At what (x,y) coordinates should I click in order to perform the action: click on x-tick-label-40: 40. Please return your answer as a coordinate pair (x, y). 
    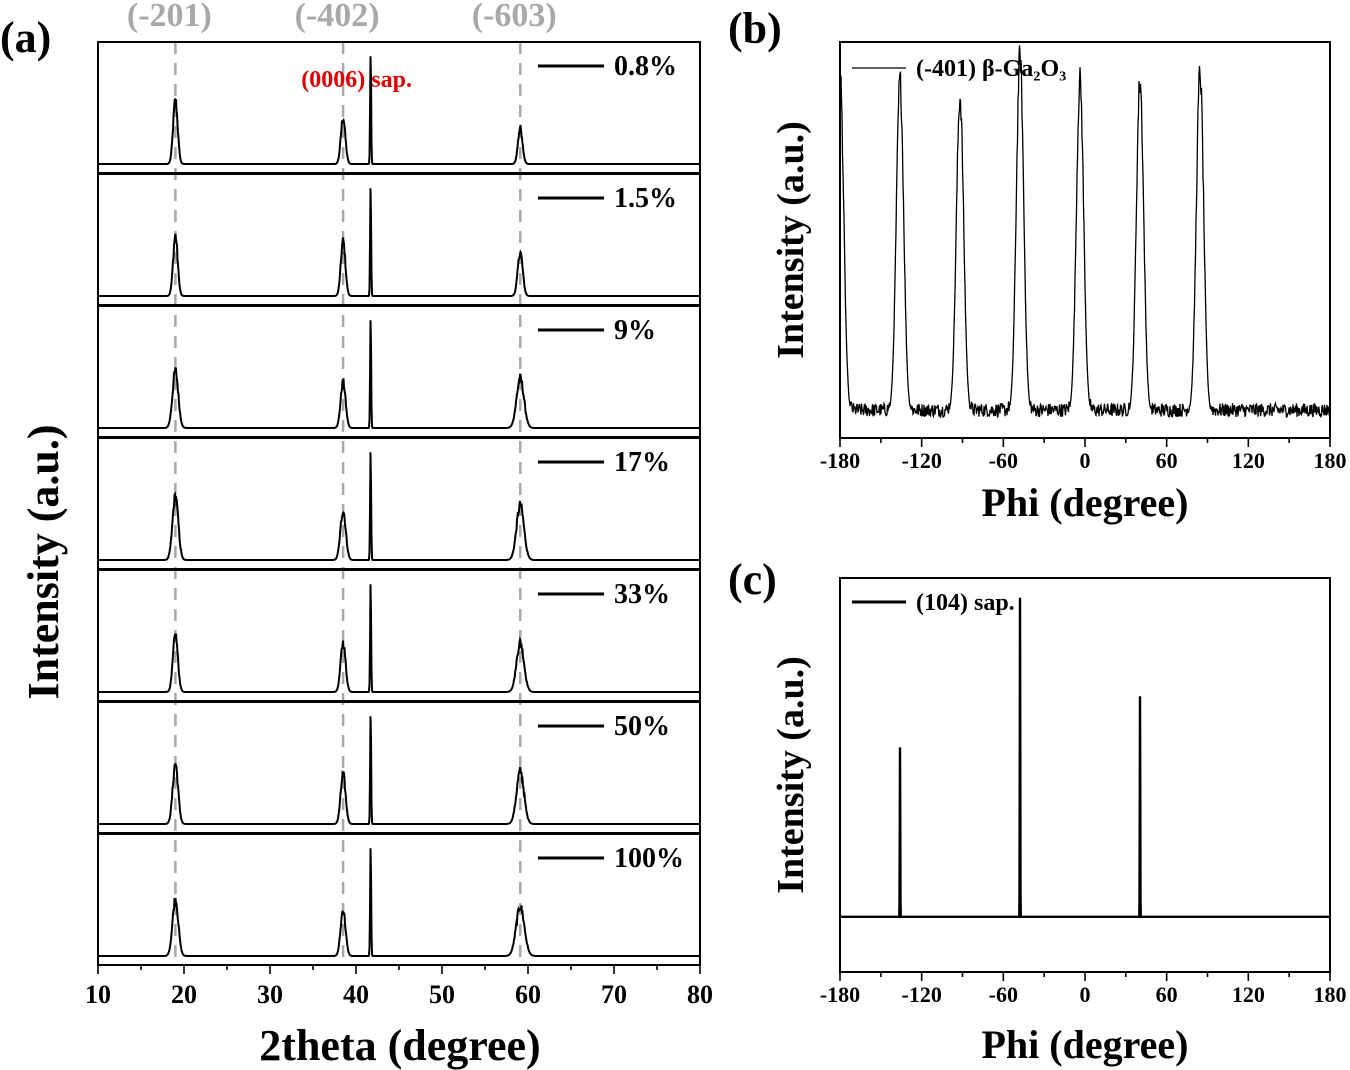
    Looking at the image, I should click on (356, 994).